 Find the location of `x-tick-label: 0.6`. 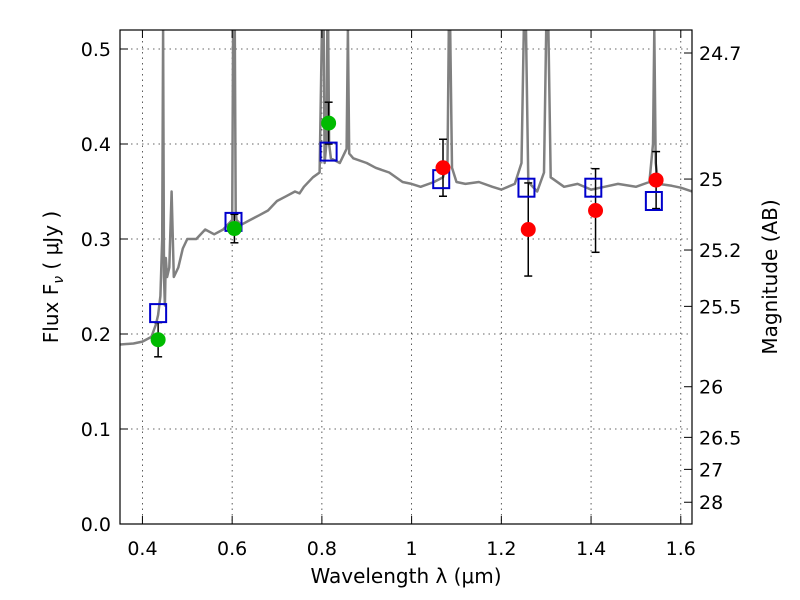

x-tick-label: 0.6 is located at coordinates (232, 549).